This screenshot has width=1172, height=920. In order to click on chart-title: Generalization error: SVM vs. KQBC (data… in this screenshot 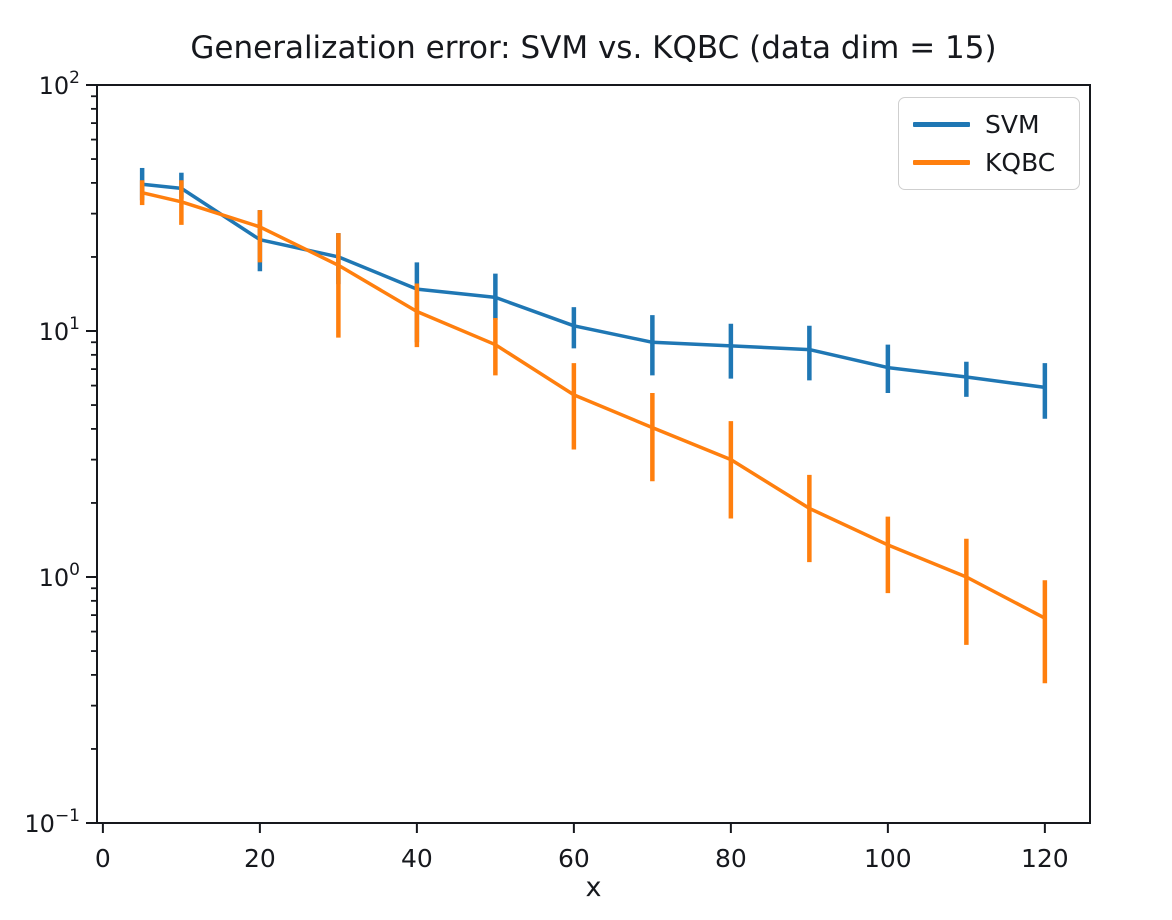, I will do `click(593, 48)`.